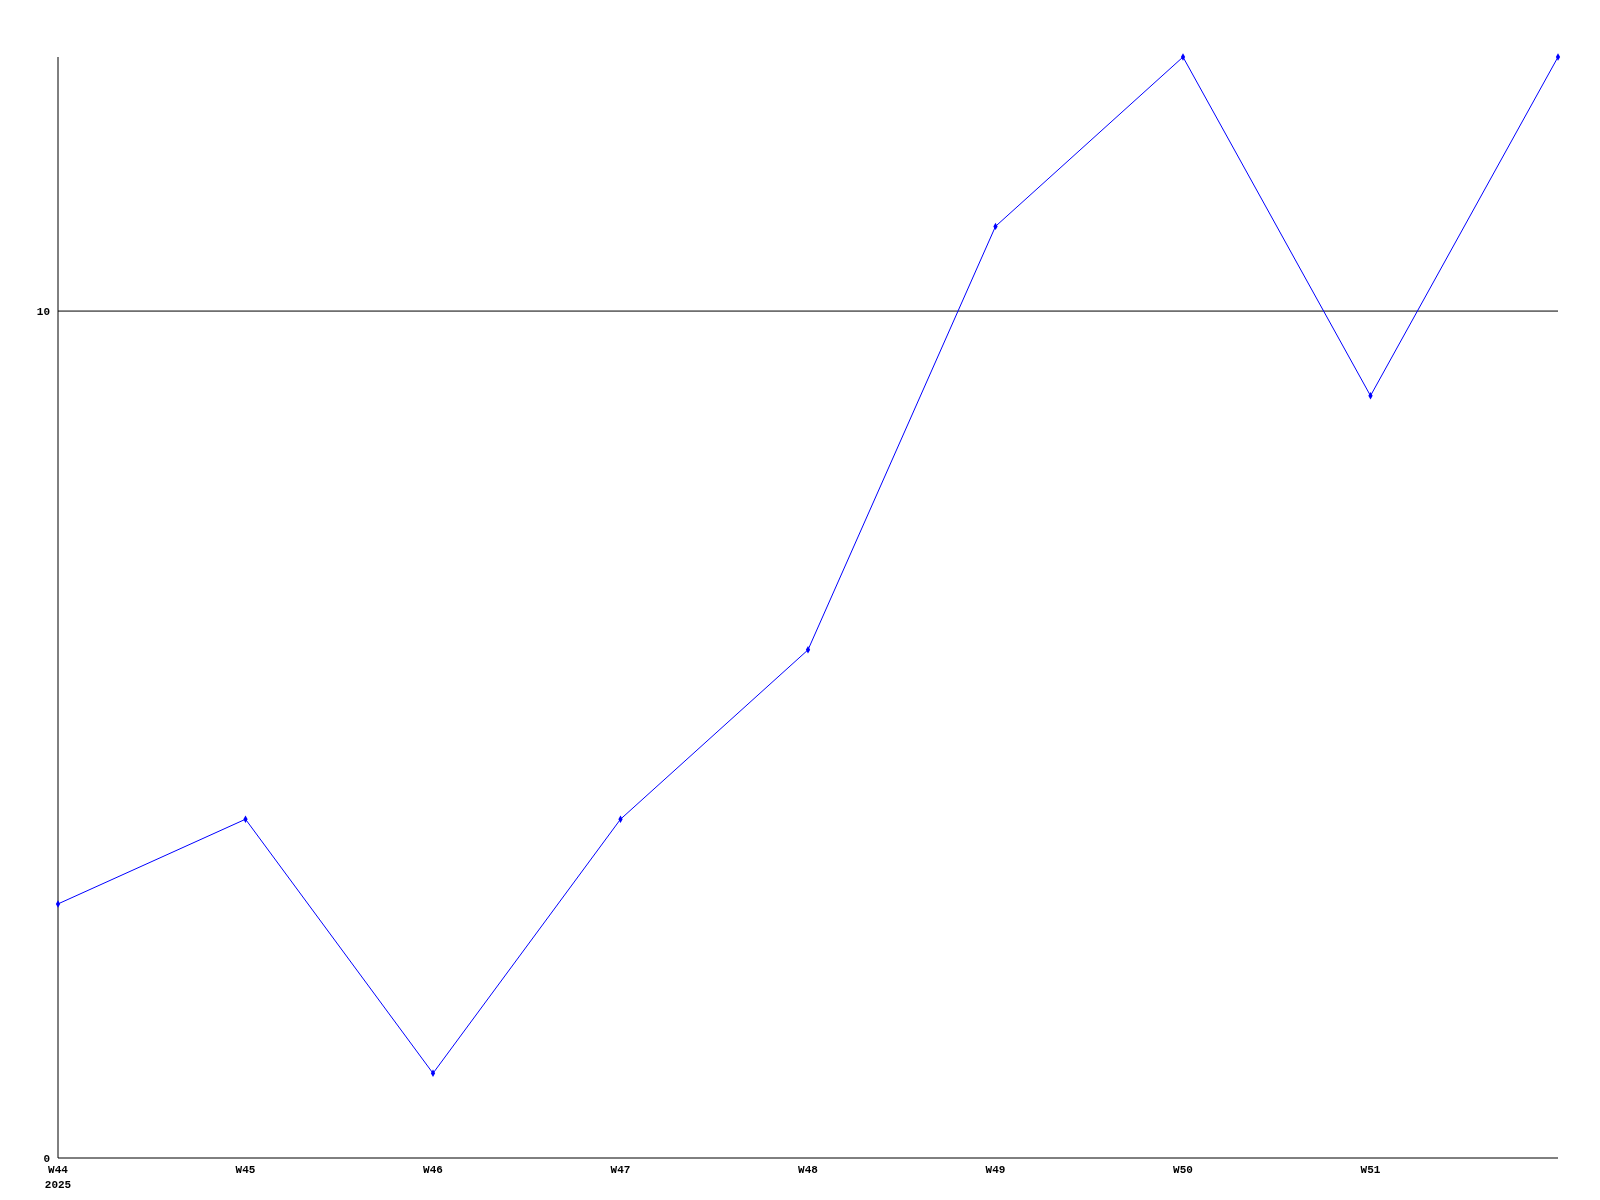 The height and width of the screenshot is (1200, 1600). What do you see at coordinates (58, 1177) in the screenshot?
I see `x-tick-label: W44 2025` at bounding box center [58, 1177].